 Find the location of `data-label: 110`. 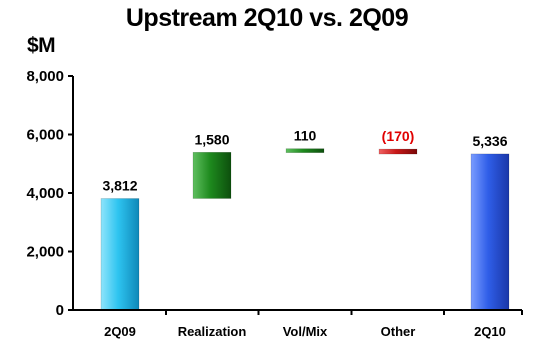

data-label: 110 is located at coordinates (305, 136).